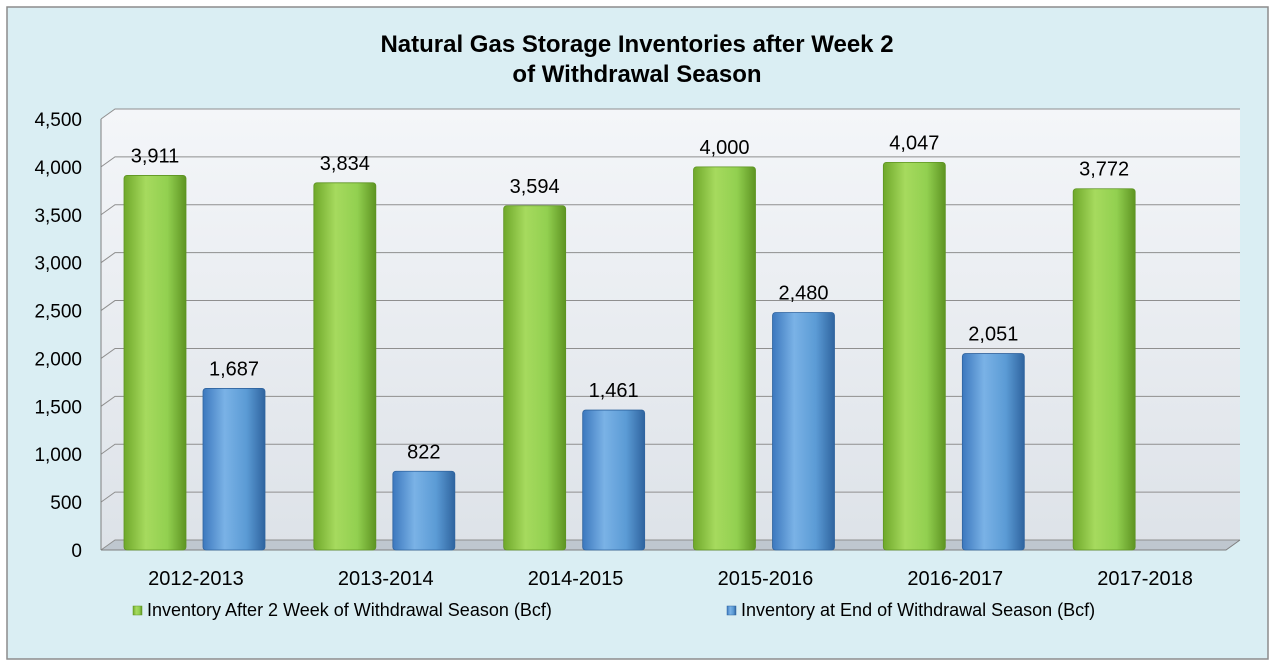  What do you see at coordinates (766, 579) in the screenshot?
I see `x-tick-label: 2015-2016` at bounding box center [766, 579].